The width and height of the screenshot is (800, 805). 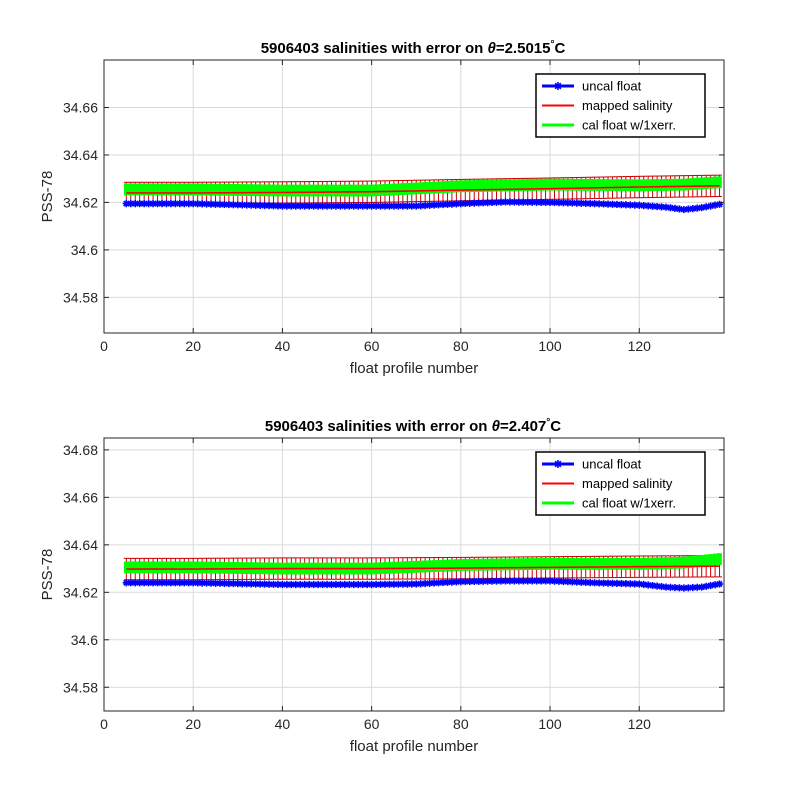 I want to click on legend-label: cal float w/1xerr., so click(x=629, y=503).